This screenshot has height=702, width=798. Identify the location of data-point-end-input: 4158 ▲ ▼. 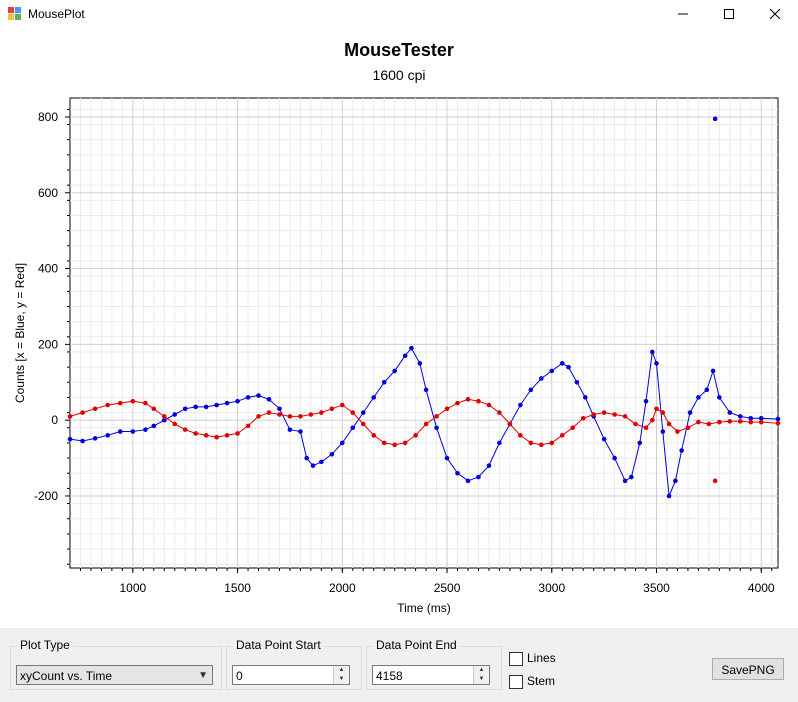
(431, 675).